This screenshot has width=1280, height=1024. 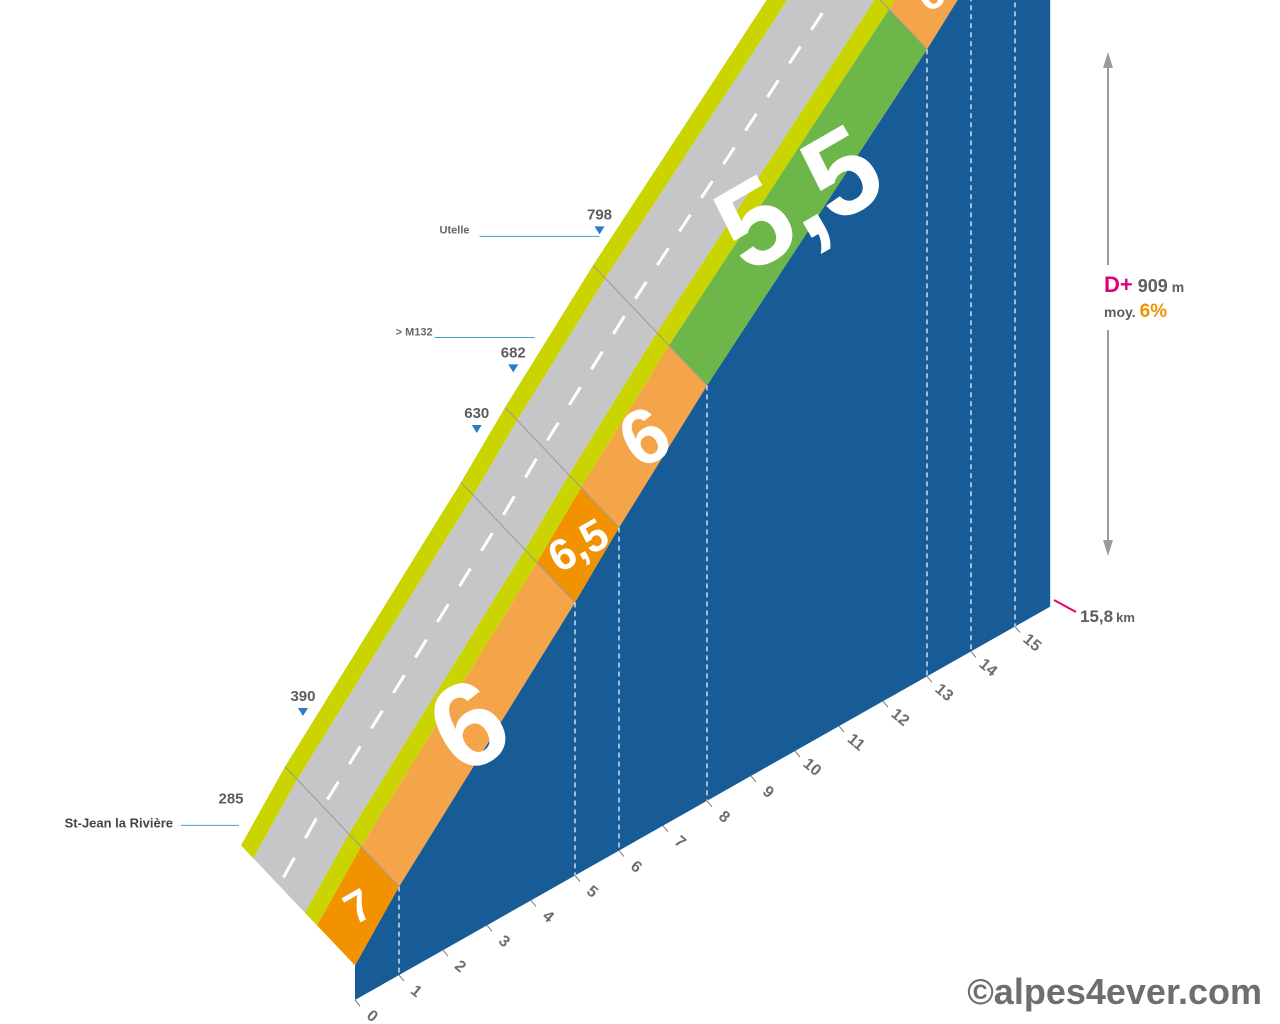 I want to click on km-tick-label-8: 8, so click(x=724, y=817).